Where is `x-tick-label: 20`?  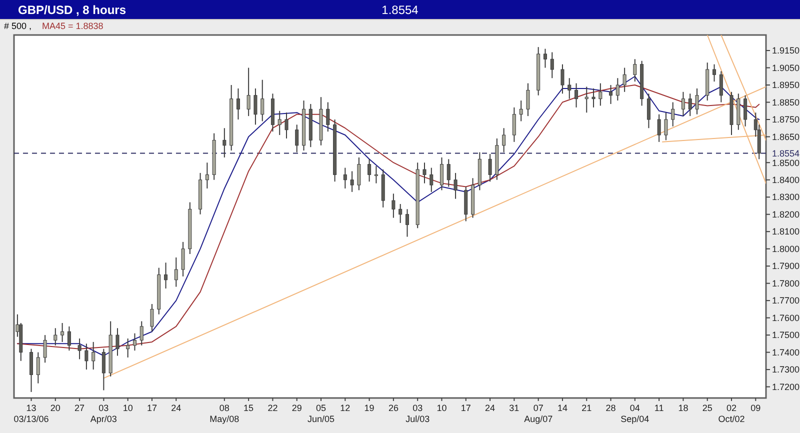
x-tick-label: 20 is located at coordinates (55, 408).